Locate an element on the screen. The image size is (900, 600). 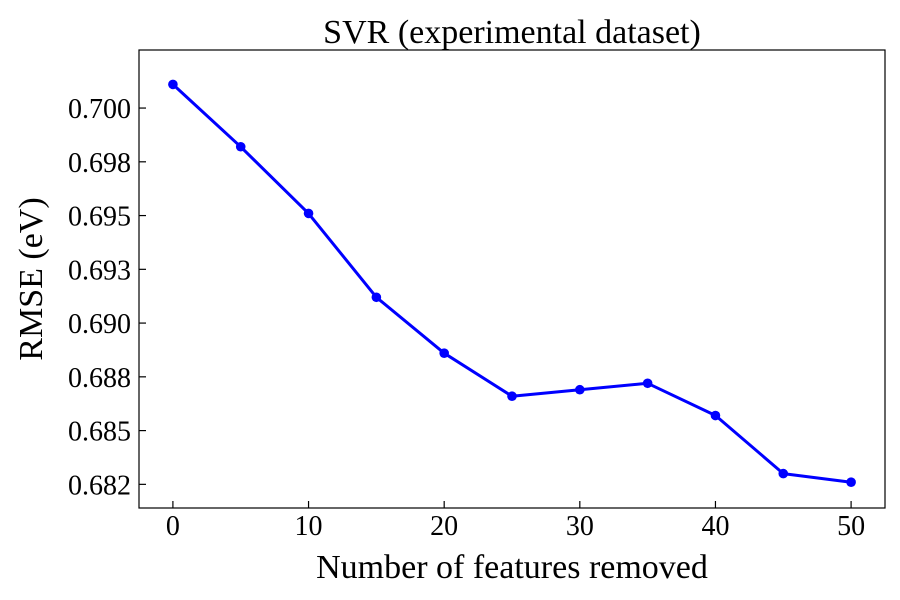
x-axis: 0 10 20 30 40 50 is located at coordinates (515, 521).